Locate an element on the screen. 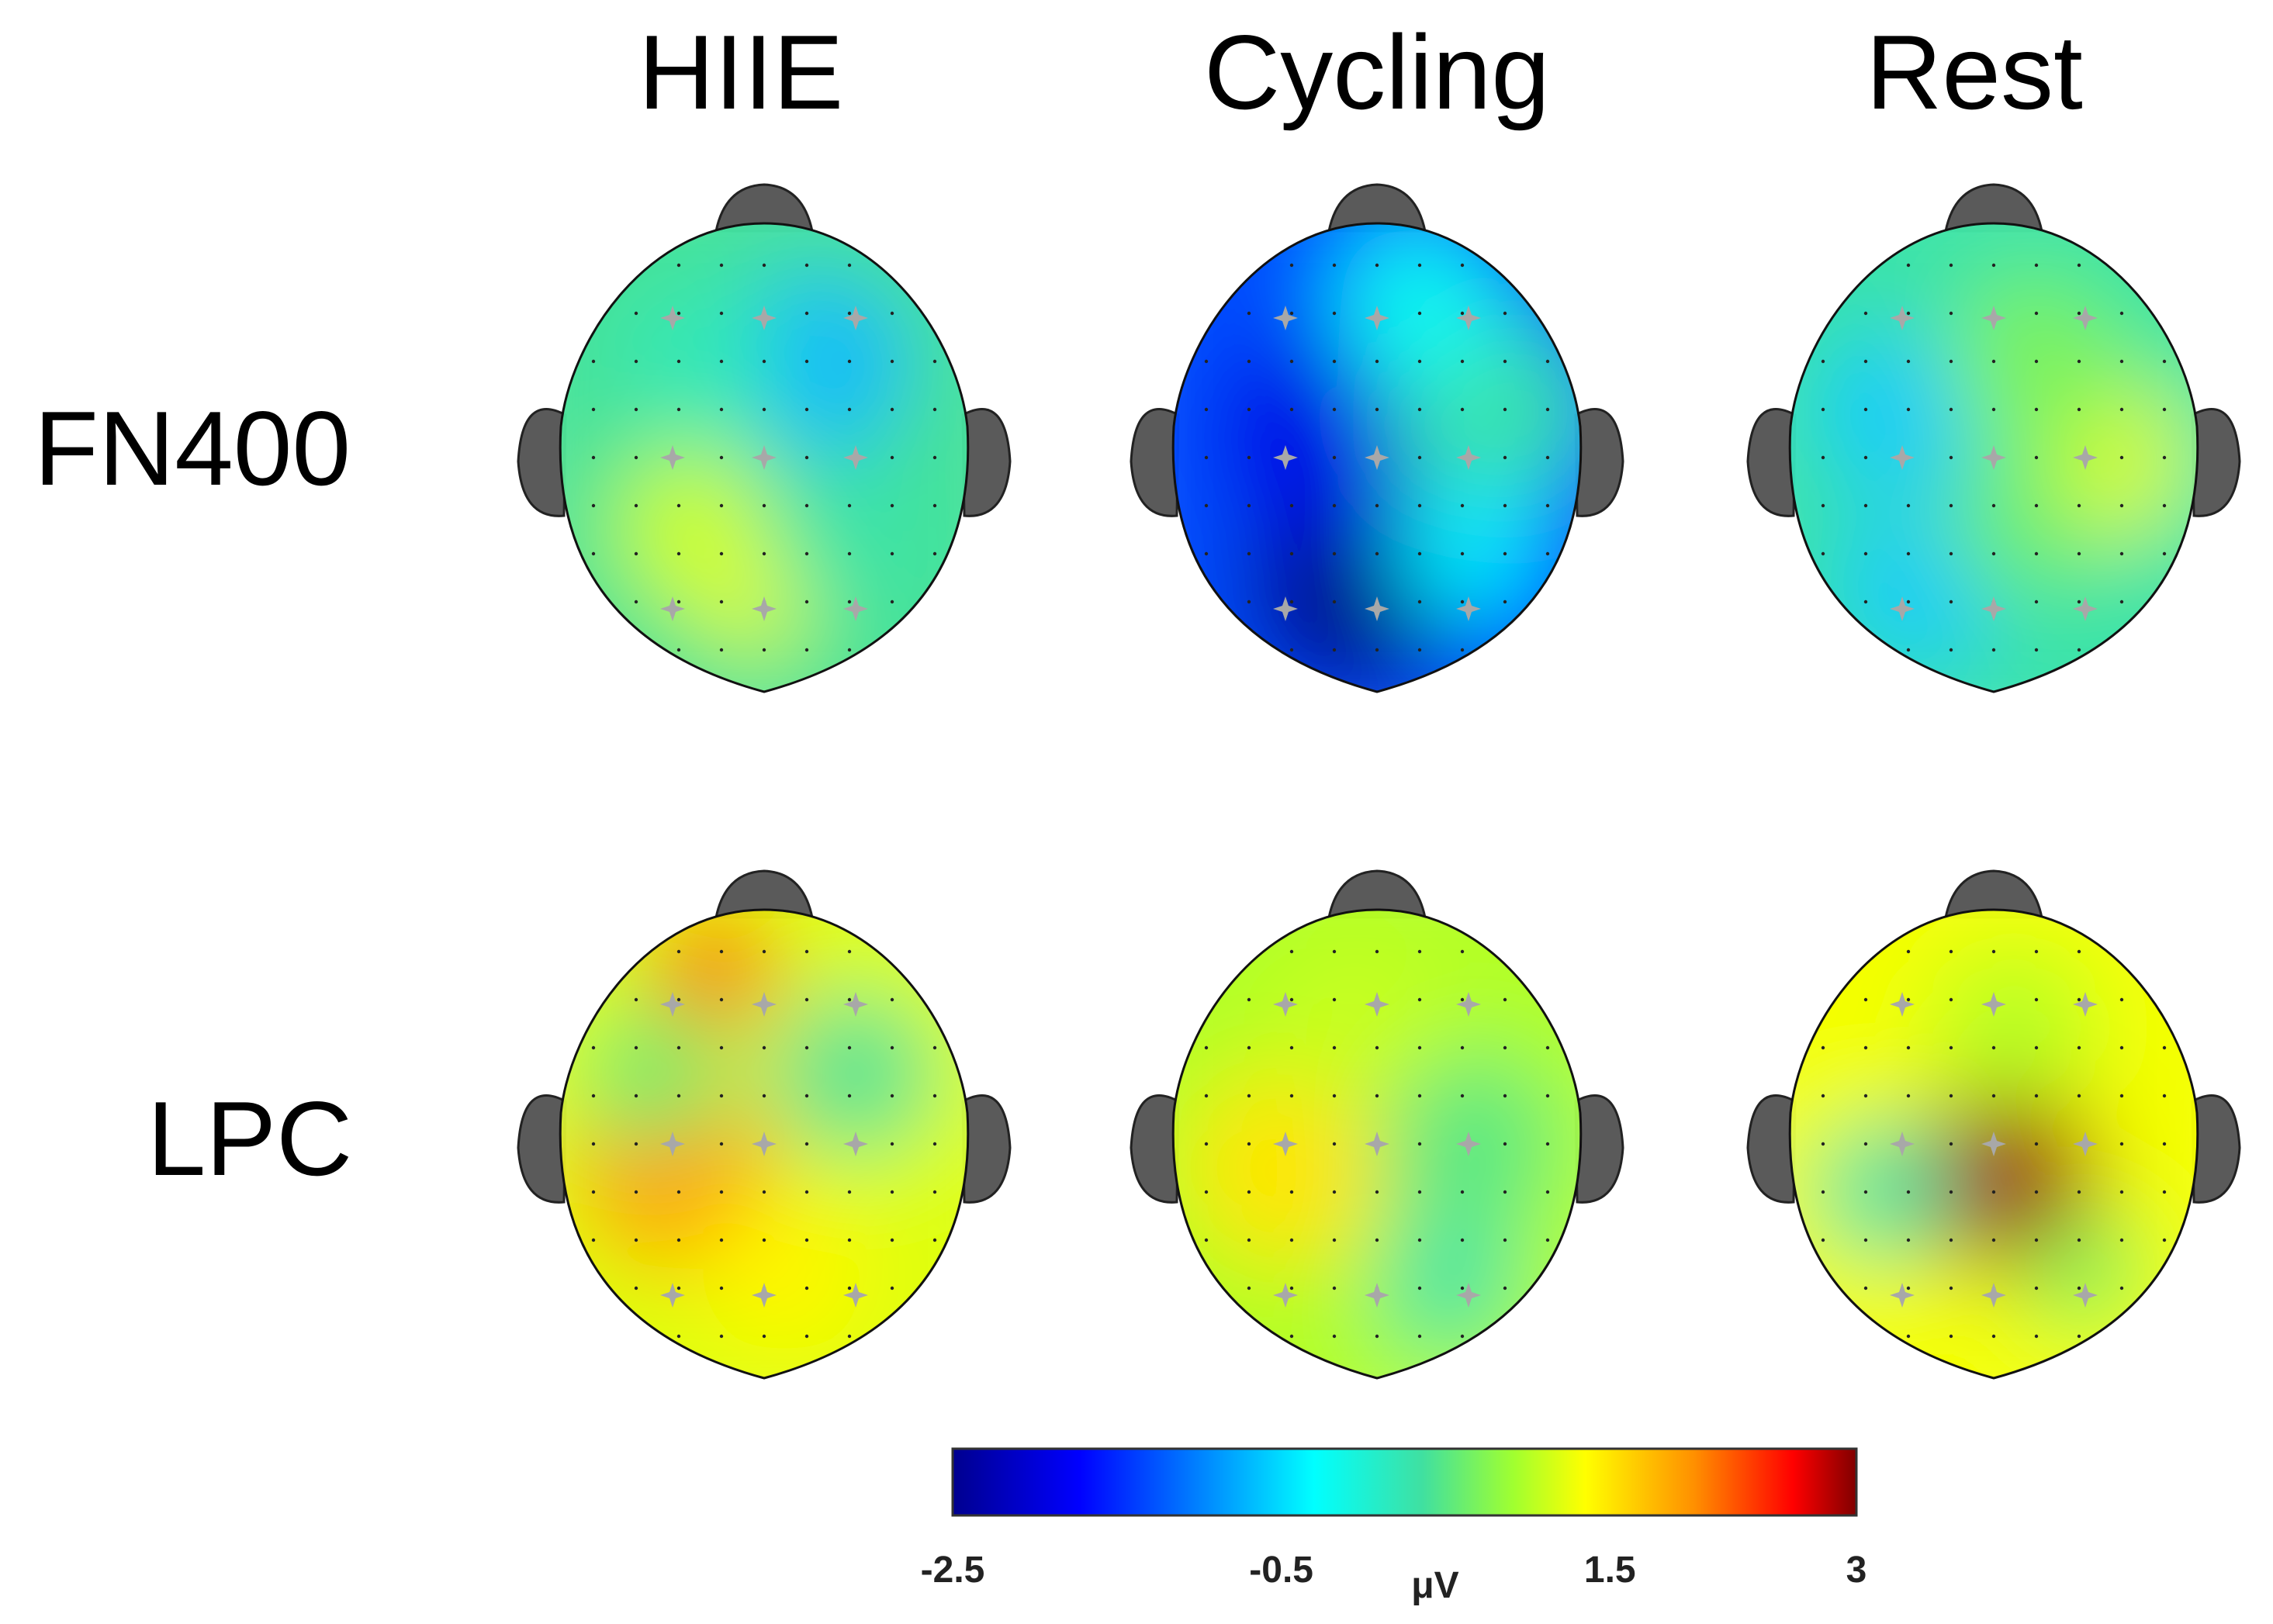  scalp-field-lpc-hiie is located at coordinates (764, 1144).